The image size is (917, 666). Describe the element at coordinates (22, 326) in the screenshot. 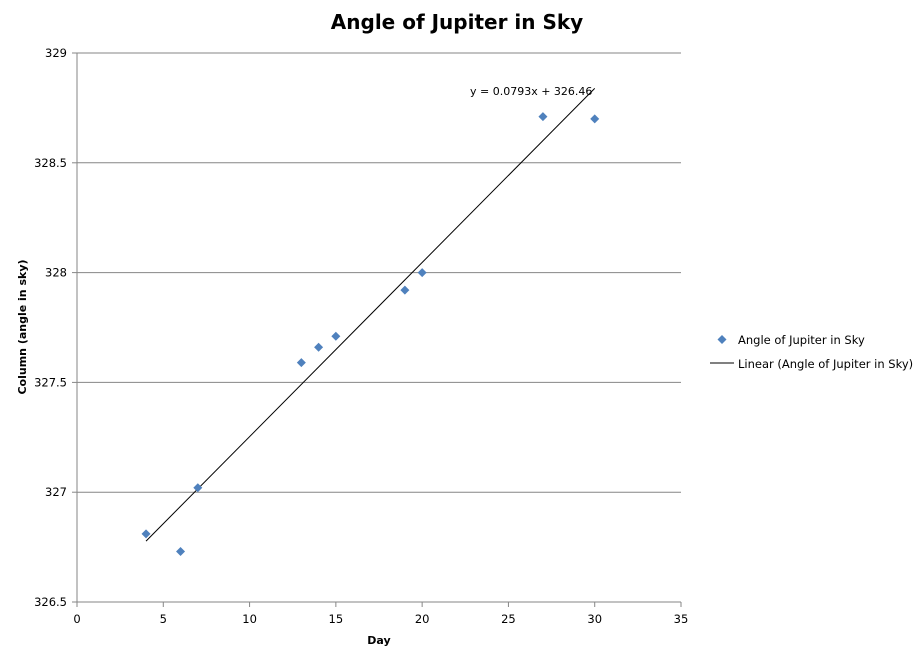

I see `y-axis-title: Column (angle in sky)` at that location.